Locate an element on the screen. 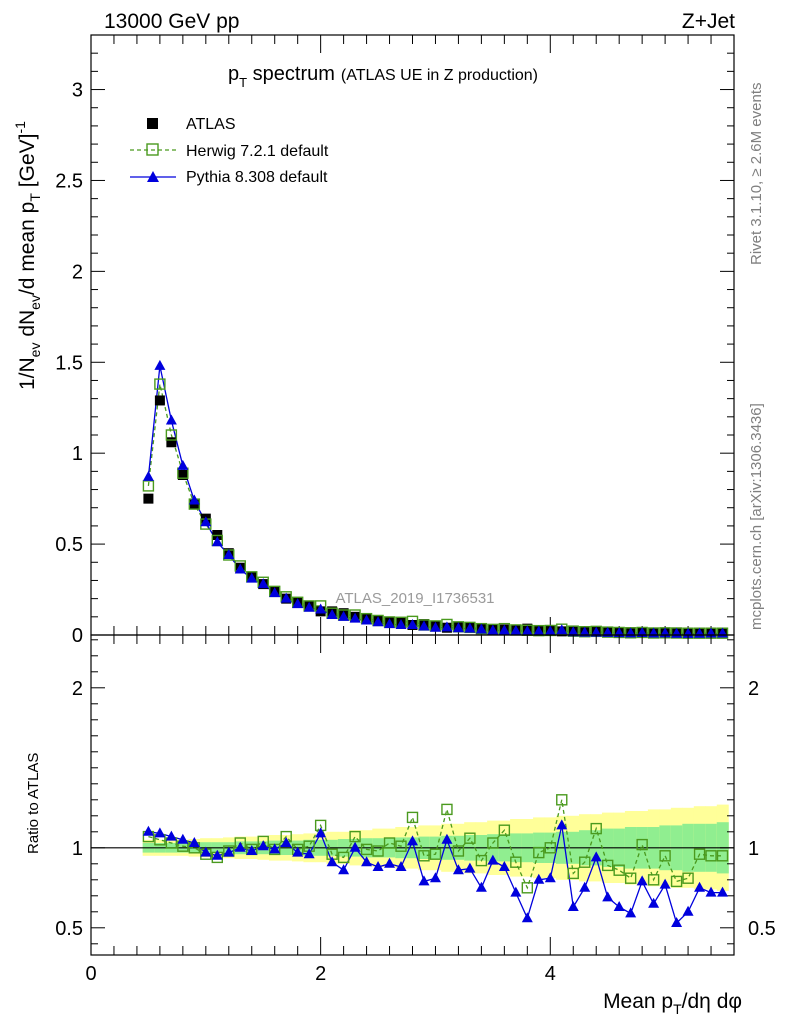 This screenshot has height=1024, width=786. energy-label: 13000 GeV pp is located at coordinates (171, 21).